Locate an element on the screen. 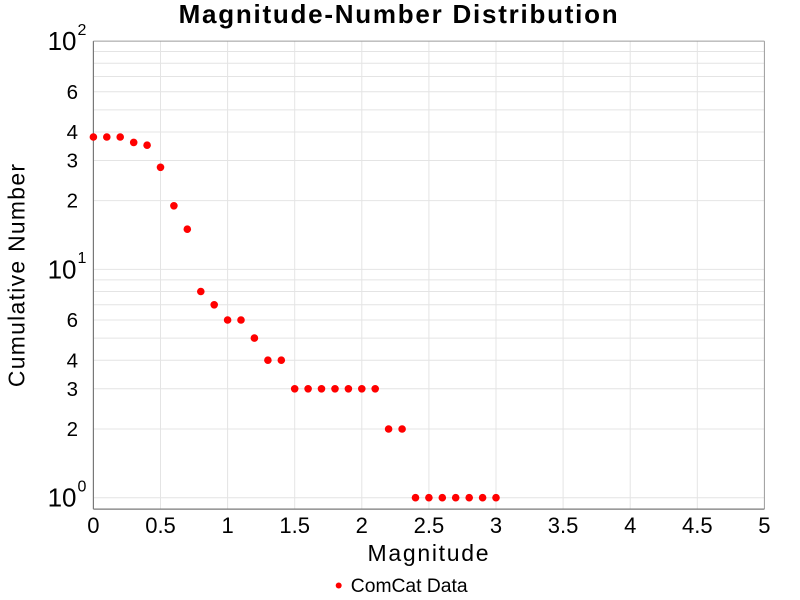  svg-text: ComCat Data is located at coordinates (409, 586).